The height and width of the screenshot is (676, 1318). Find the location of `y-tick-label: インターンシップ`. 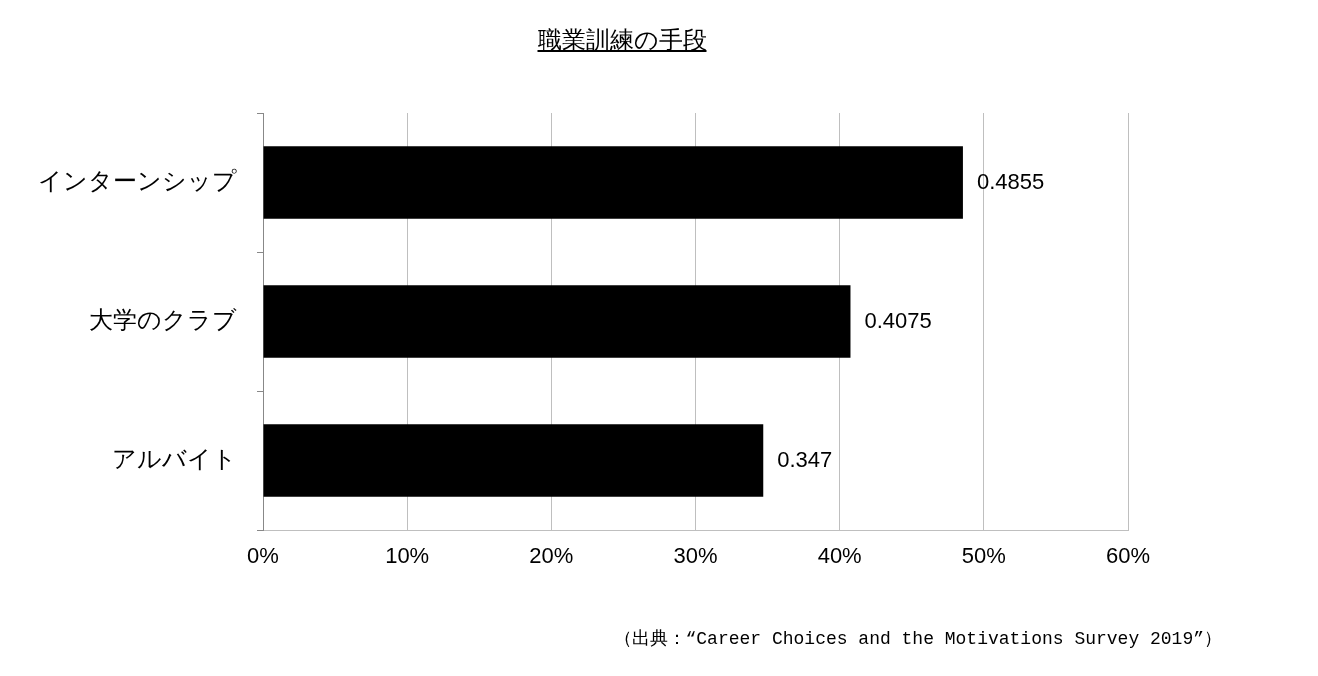

y-tick-label: インターンシップ is located at coordinates (137, 180).